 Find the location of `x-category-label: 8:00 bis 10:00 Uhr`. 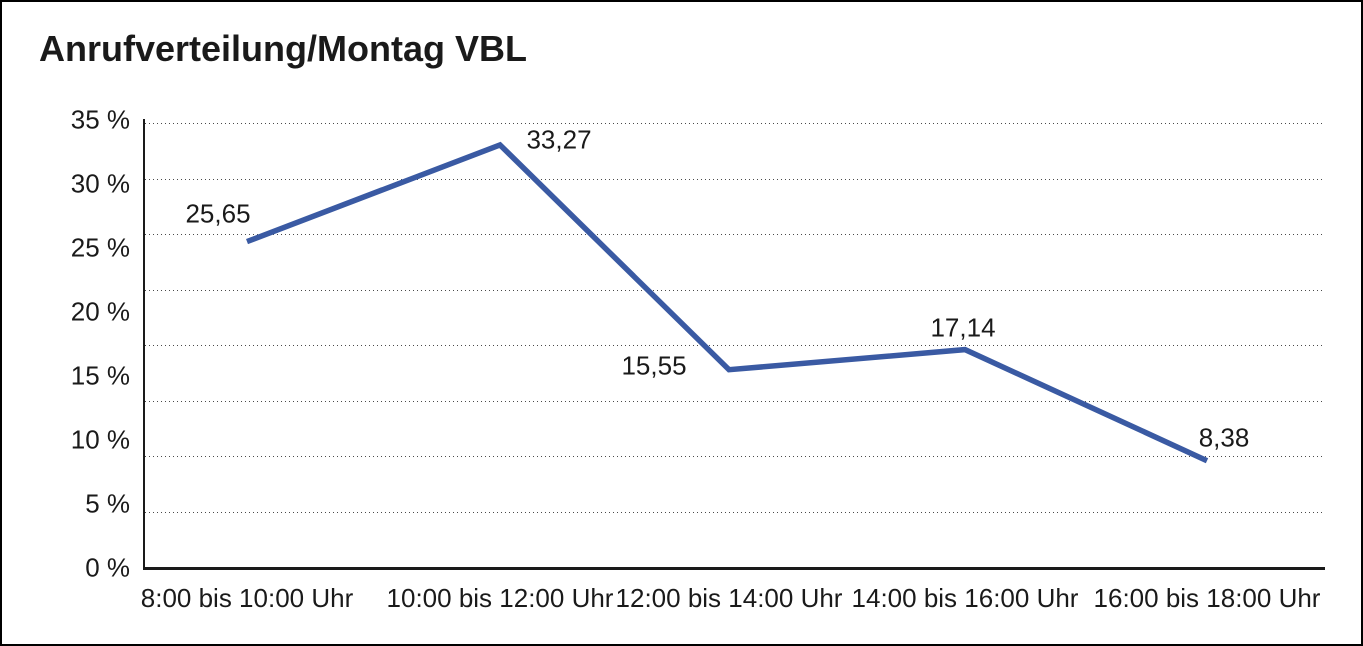

x-category-label: 8:00 bis 10:00 Uhr is located at coordinates (247, 598).